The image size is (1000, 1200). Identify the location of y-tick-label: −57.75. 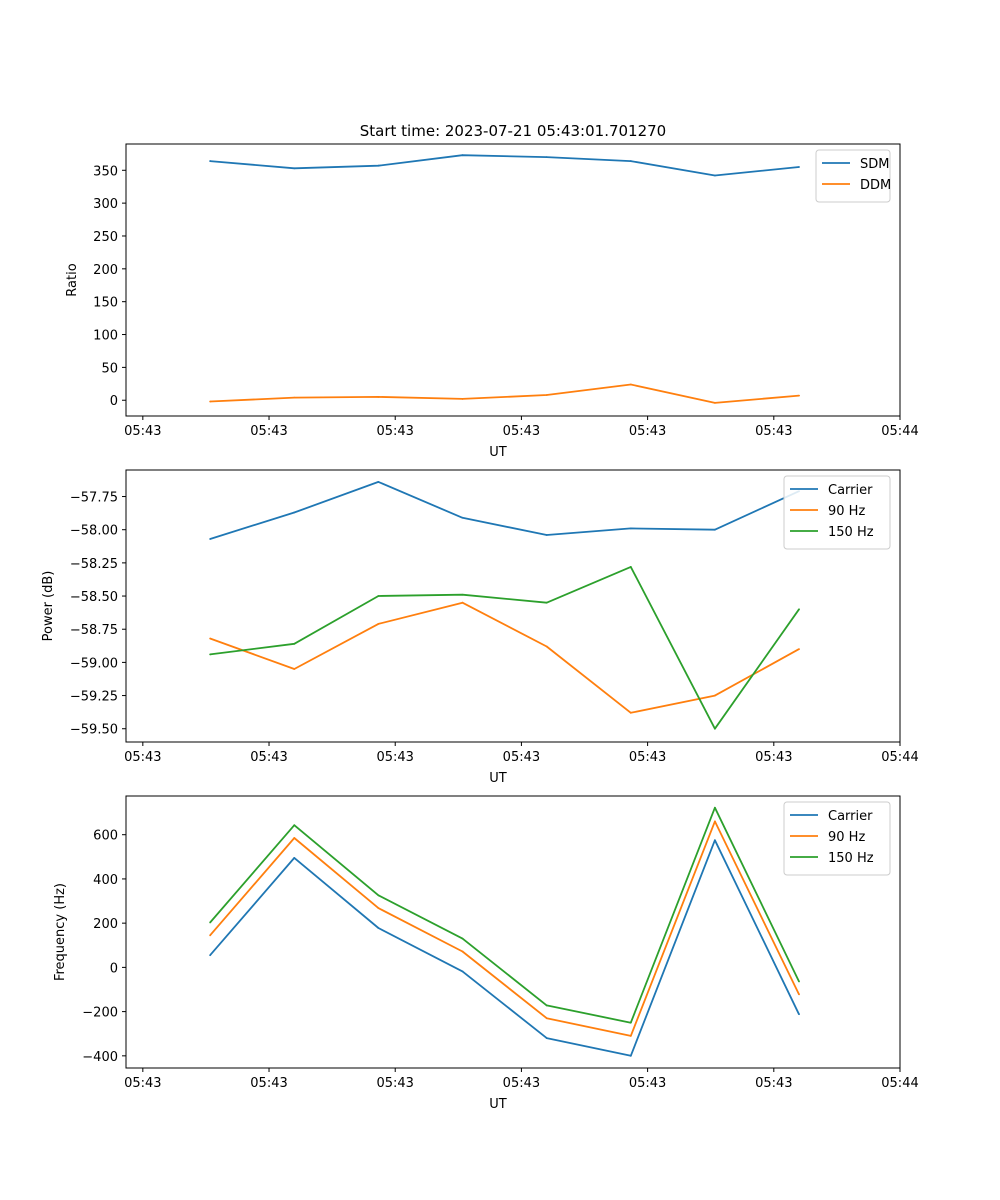
(94, 498).